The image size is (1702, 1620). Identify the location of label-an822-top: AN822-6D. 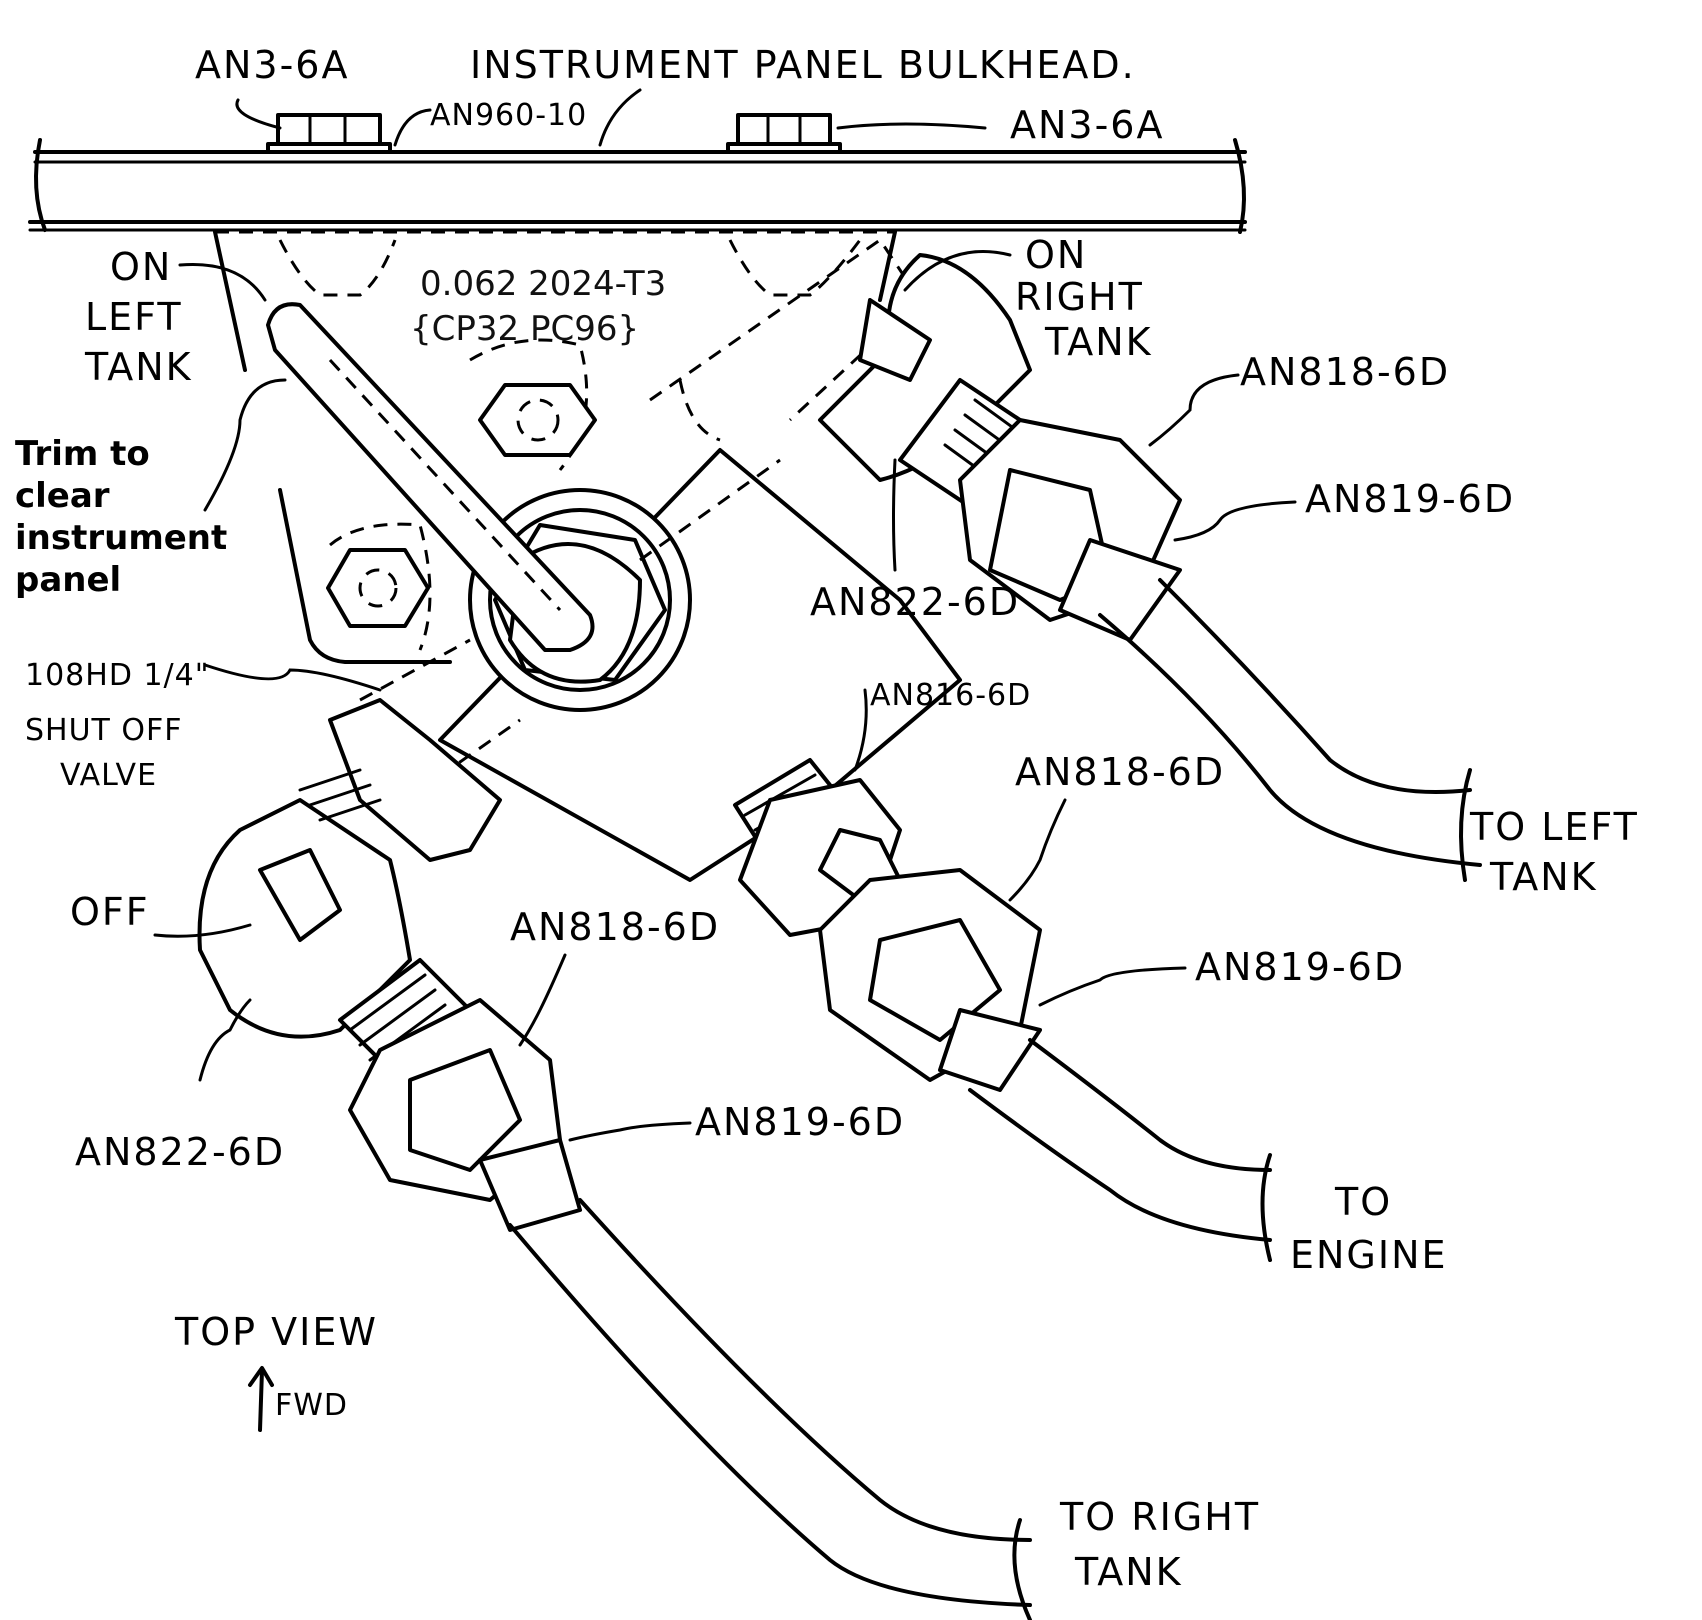
(915, 602).